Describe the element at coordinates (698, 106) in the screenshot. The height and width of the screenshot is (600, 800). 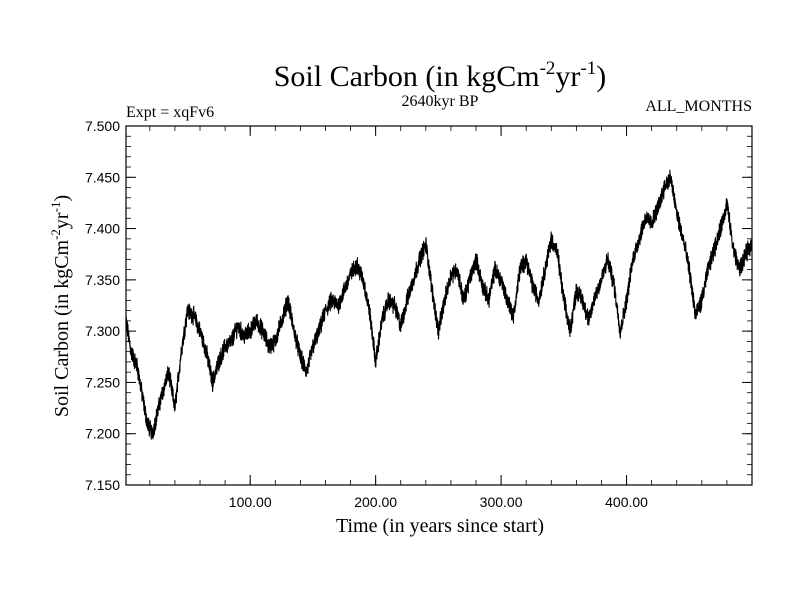
I see `months-label: ALL_MONTHS` at that location.